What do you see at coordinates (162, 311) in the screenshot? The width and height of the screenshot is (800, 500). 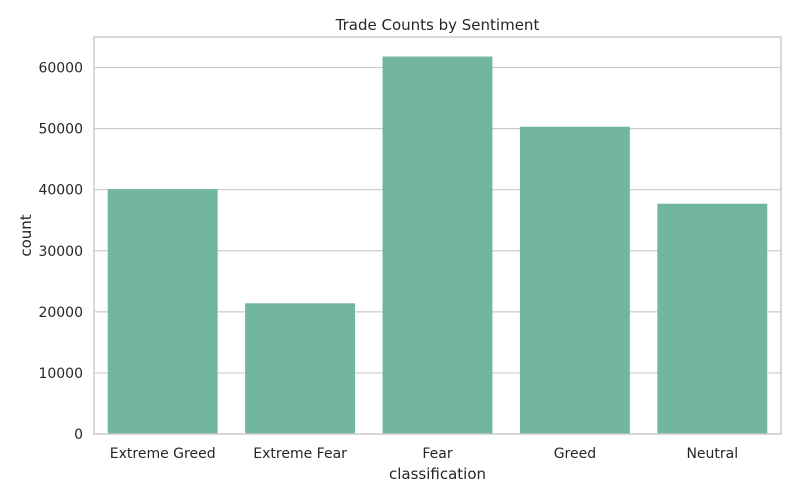 I see `bar-extreme-greed` at bounding box center [162, 311].